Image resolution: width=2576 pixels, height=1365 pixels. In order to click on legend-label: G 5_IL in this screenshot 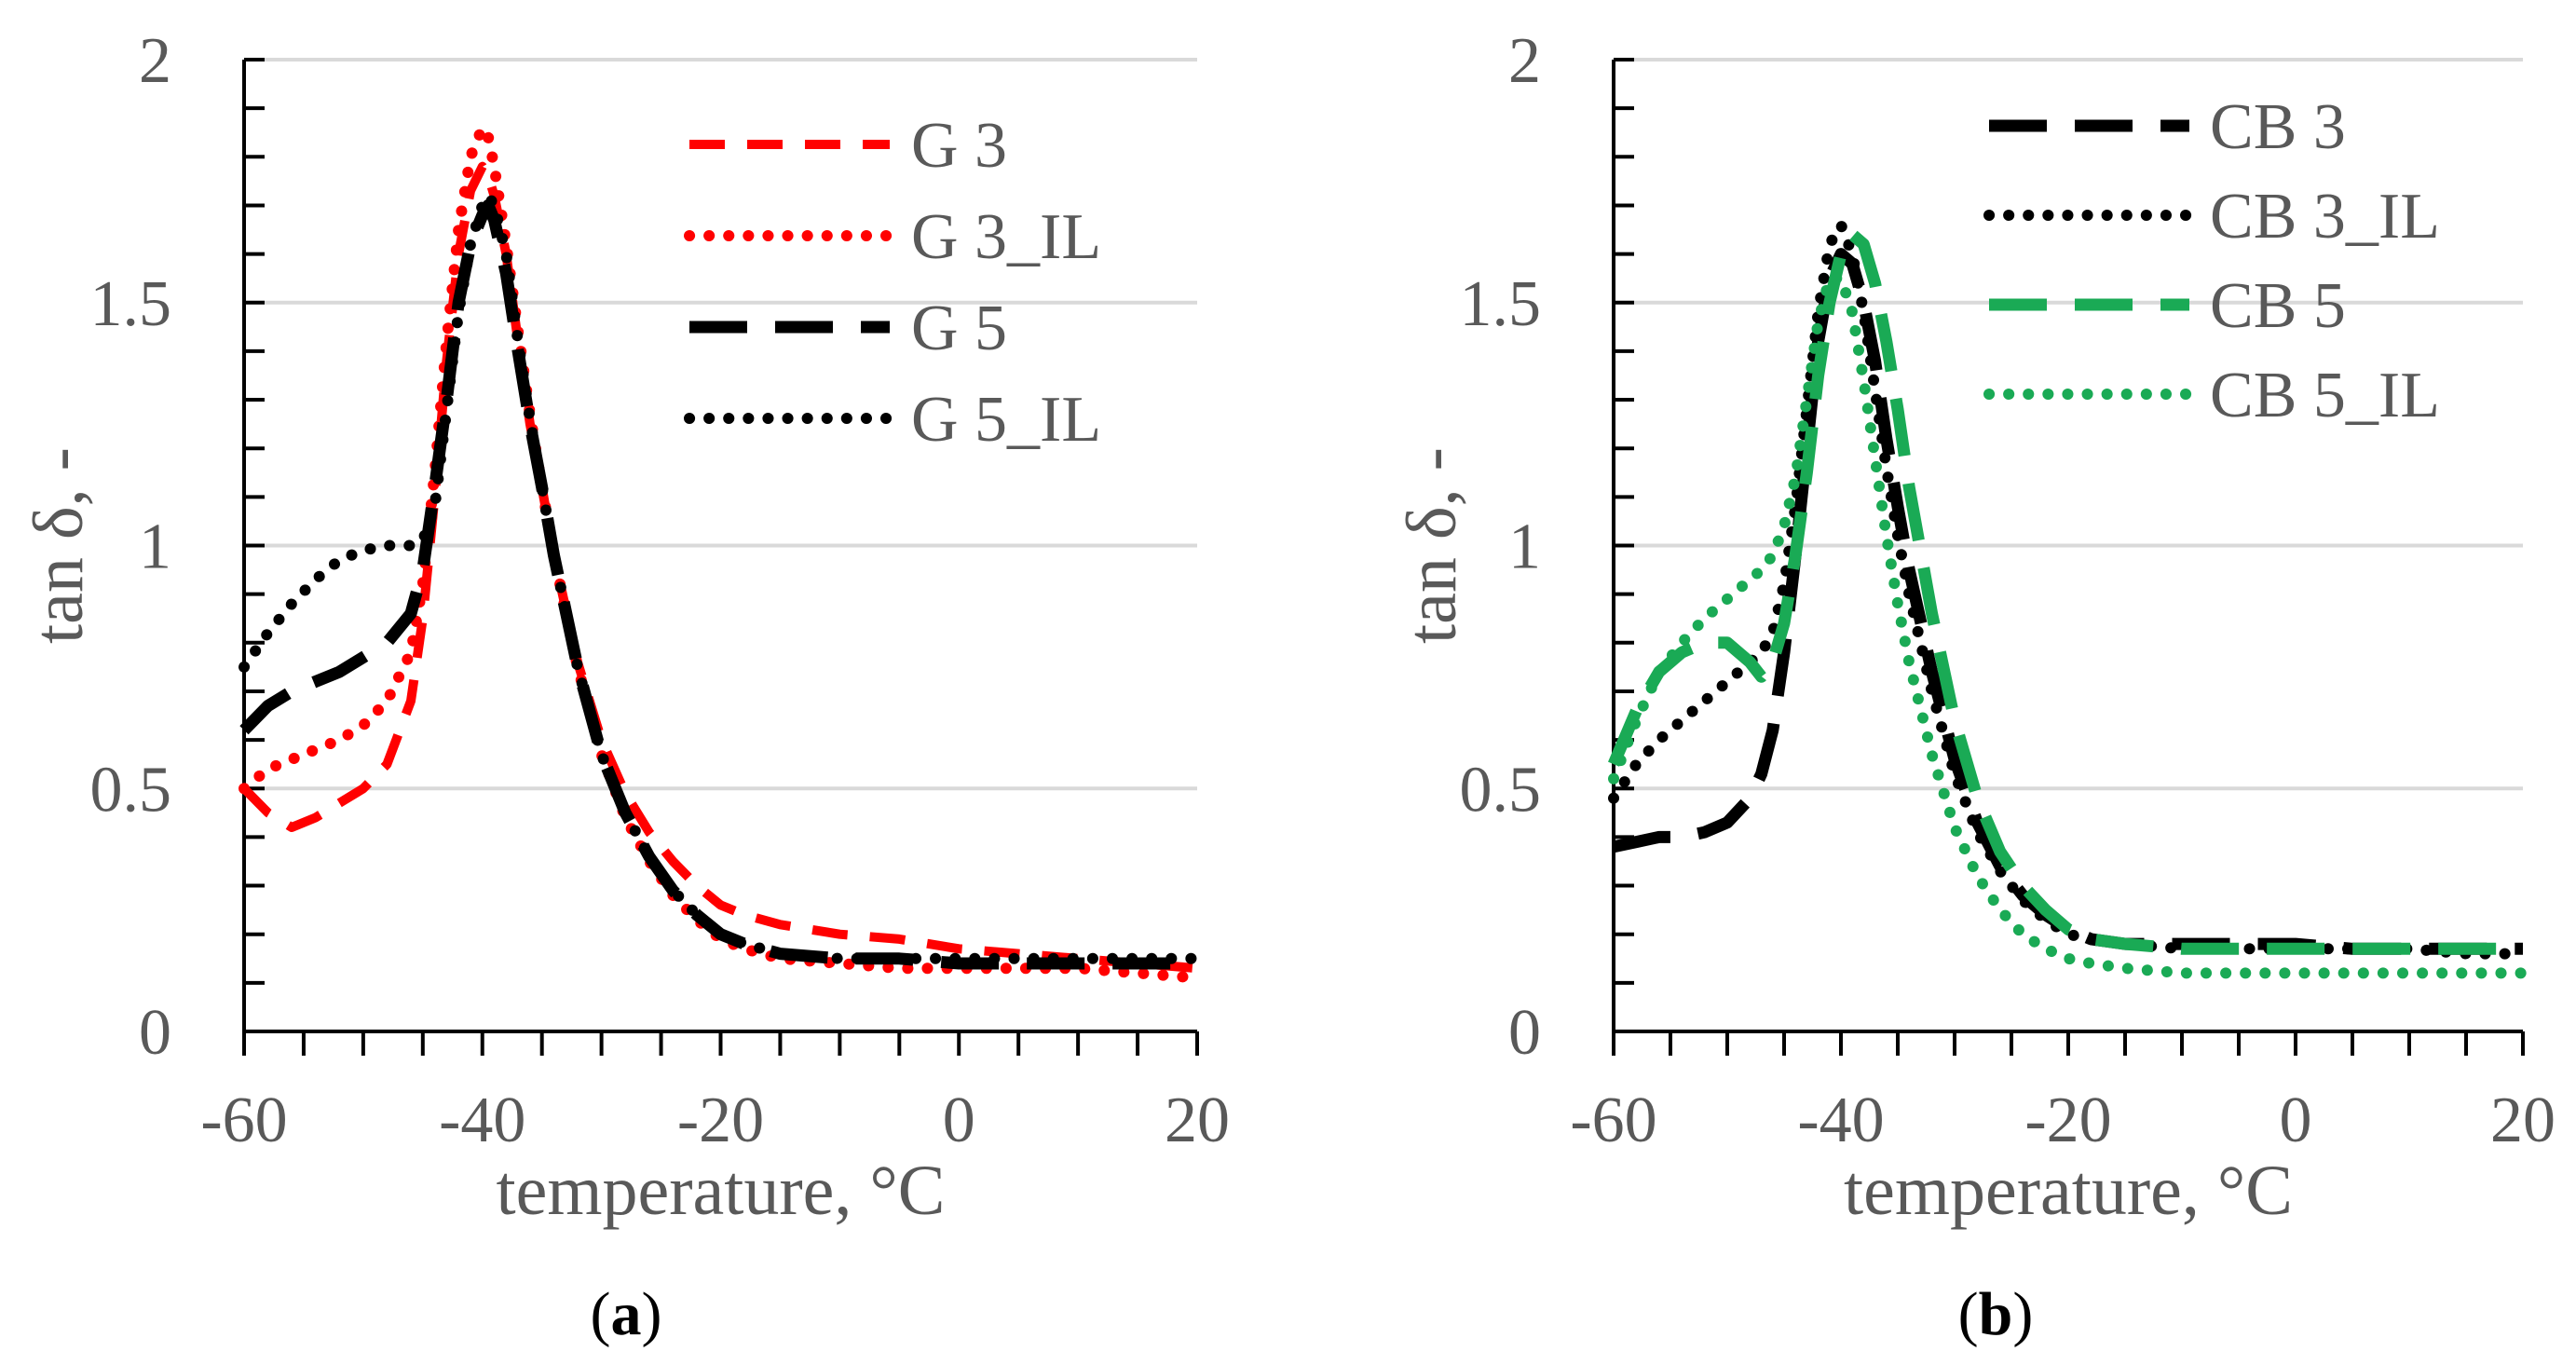, I will do `click(1006, 420)`.